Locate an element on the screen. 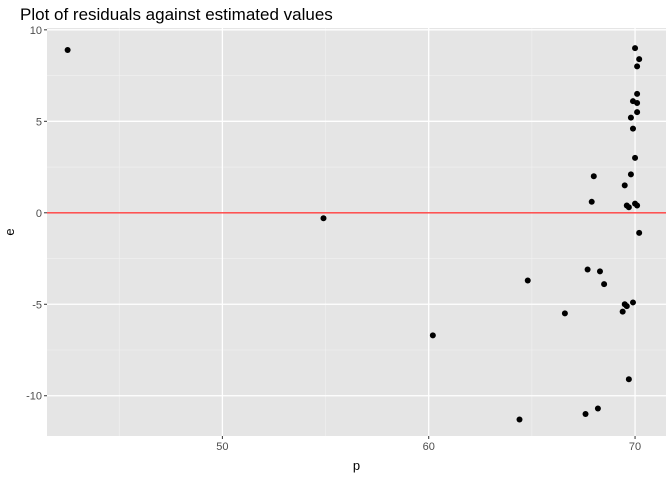 The height and width of the screenshot is (480, 672). y-tick-label: 10 is located at coordinates (36, 31).